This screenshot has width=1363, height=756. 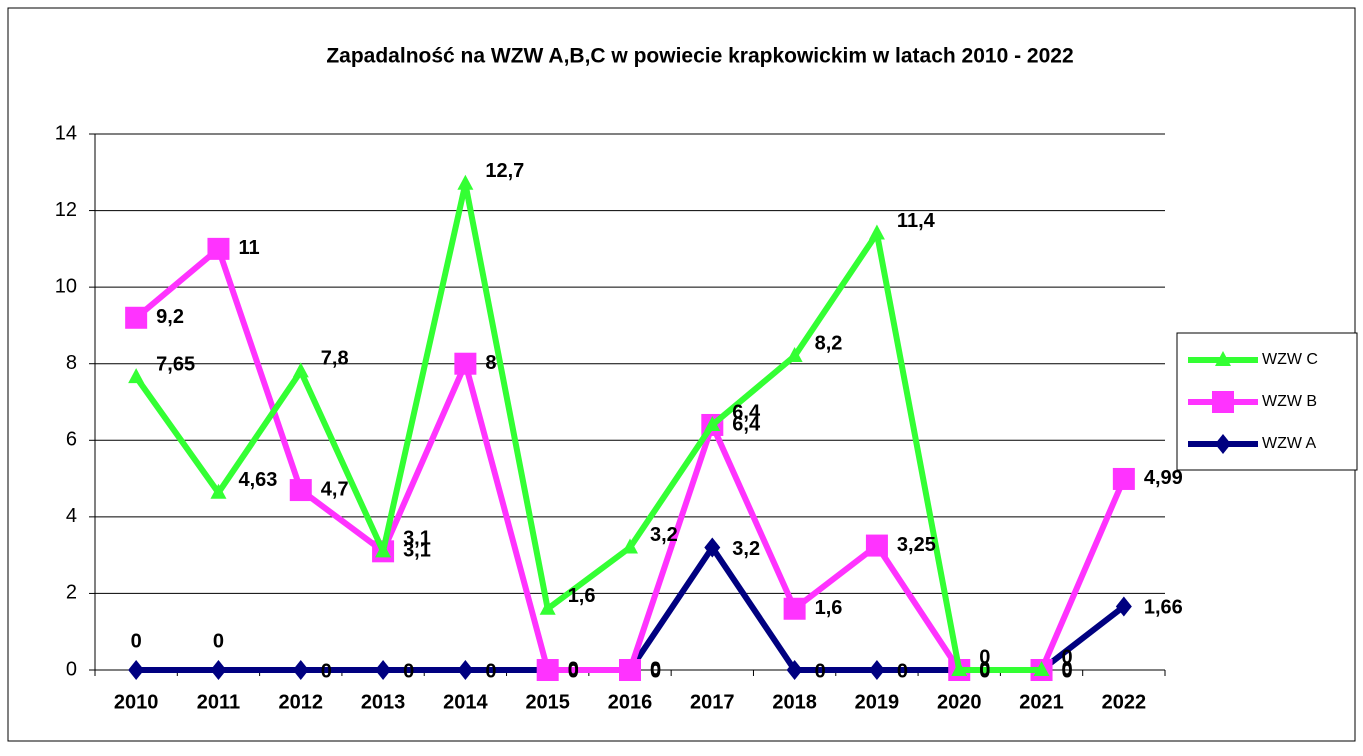 What do you see at coordinates (335, 359) in the screenshot?
I see `value-label: 7,8` at bounding box center [335, 359].